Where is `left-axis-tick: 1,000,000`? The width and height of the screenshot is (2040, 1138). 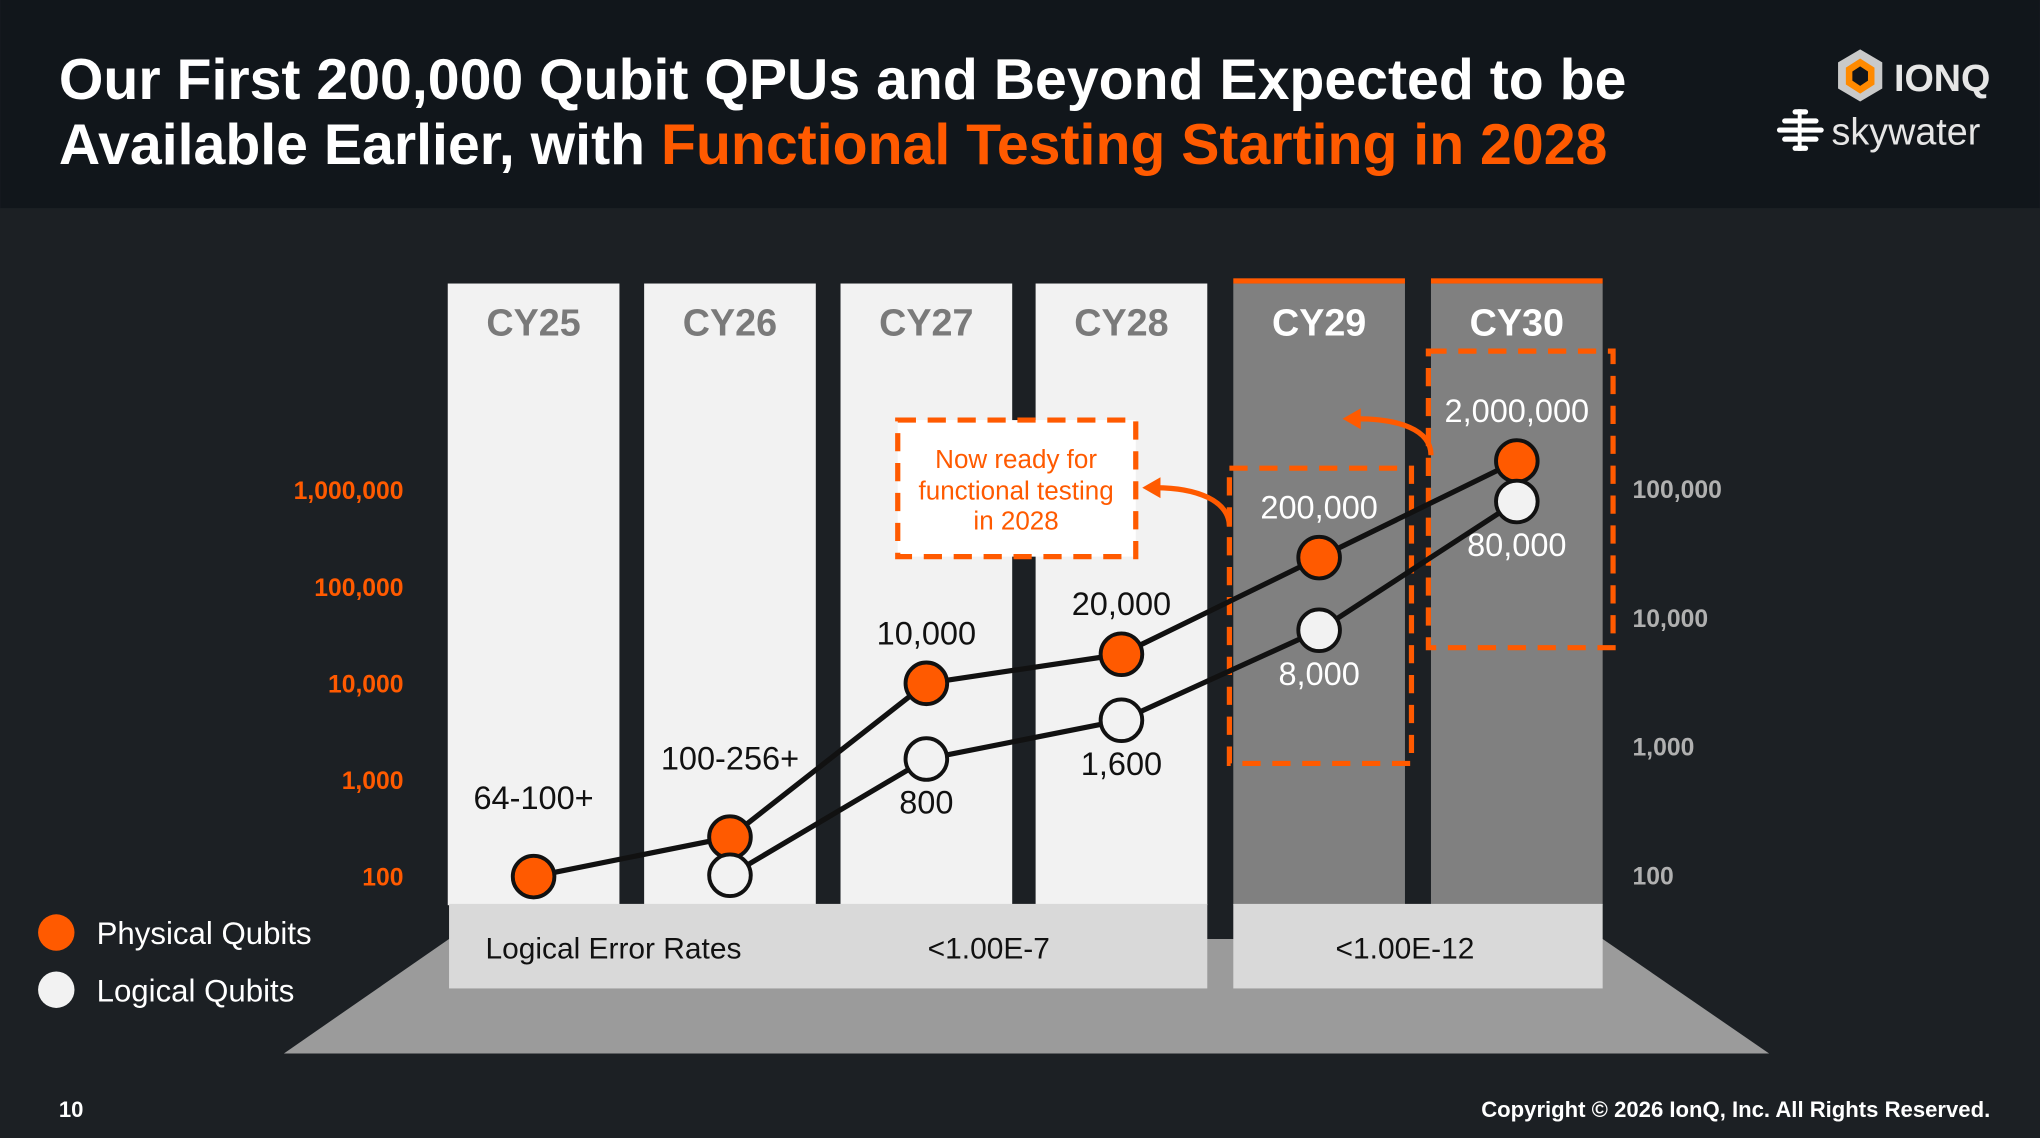 left-axis-tick: 1,000,000 is located at coordinates (349, 491).